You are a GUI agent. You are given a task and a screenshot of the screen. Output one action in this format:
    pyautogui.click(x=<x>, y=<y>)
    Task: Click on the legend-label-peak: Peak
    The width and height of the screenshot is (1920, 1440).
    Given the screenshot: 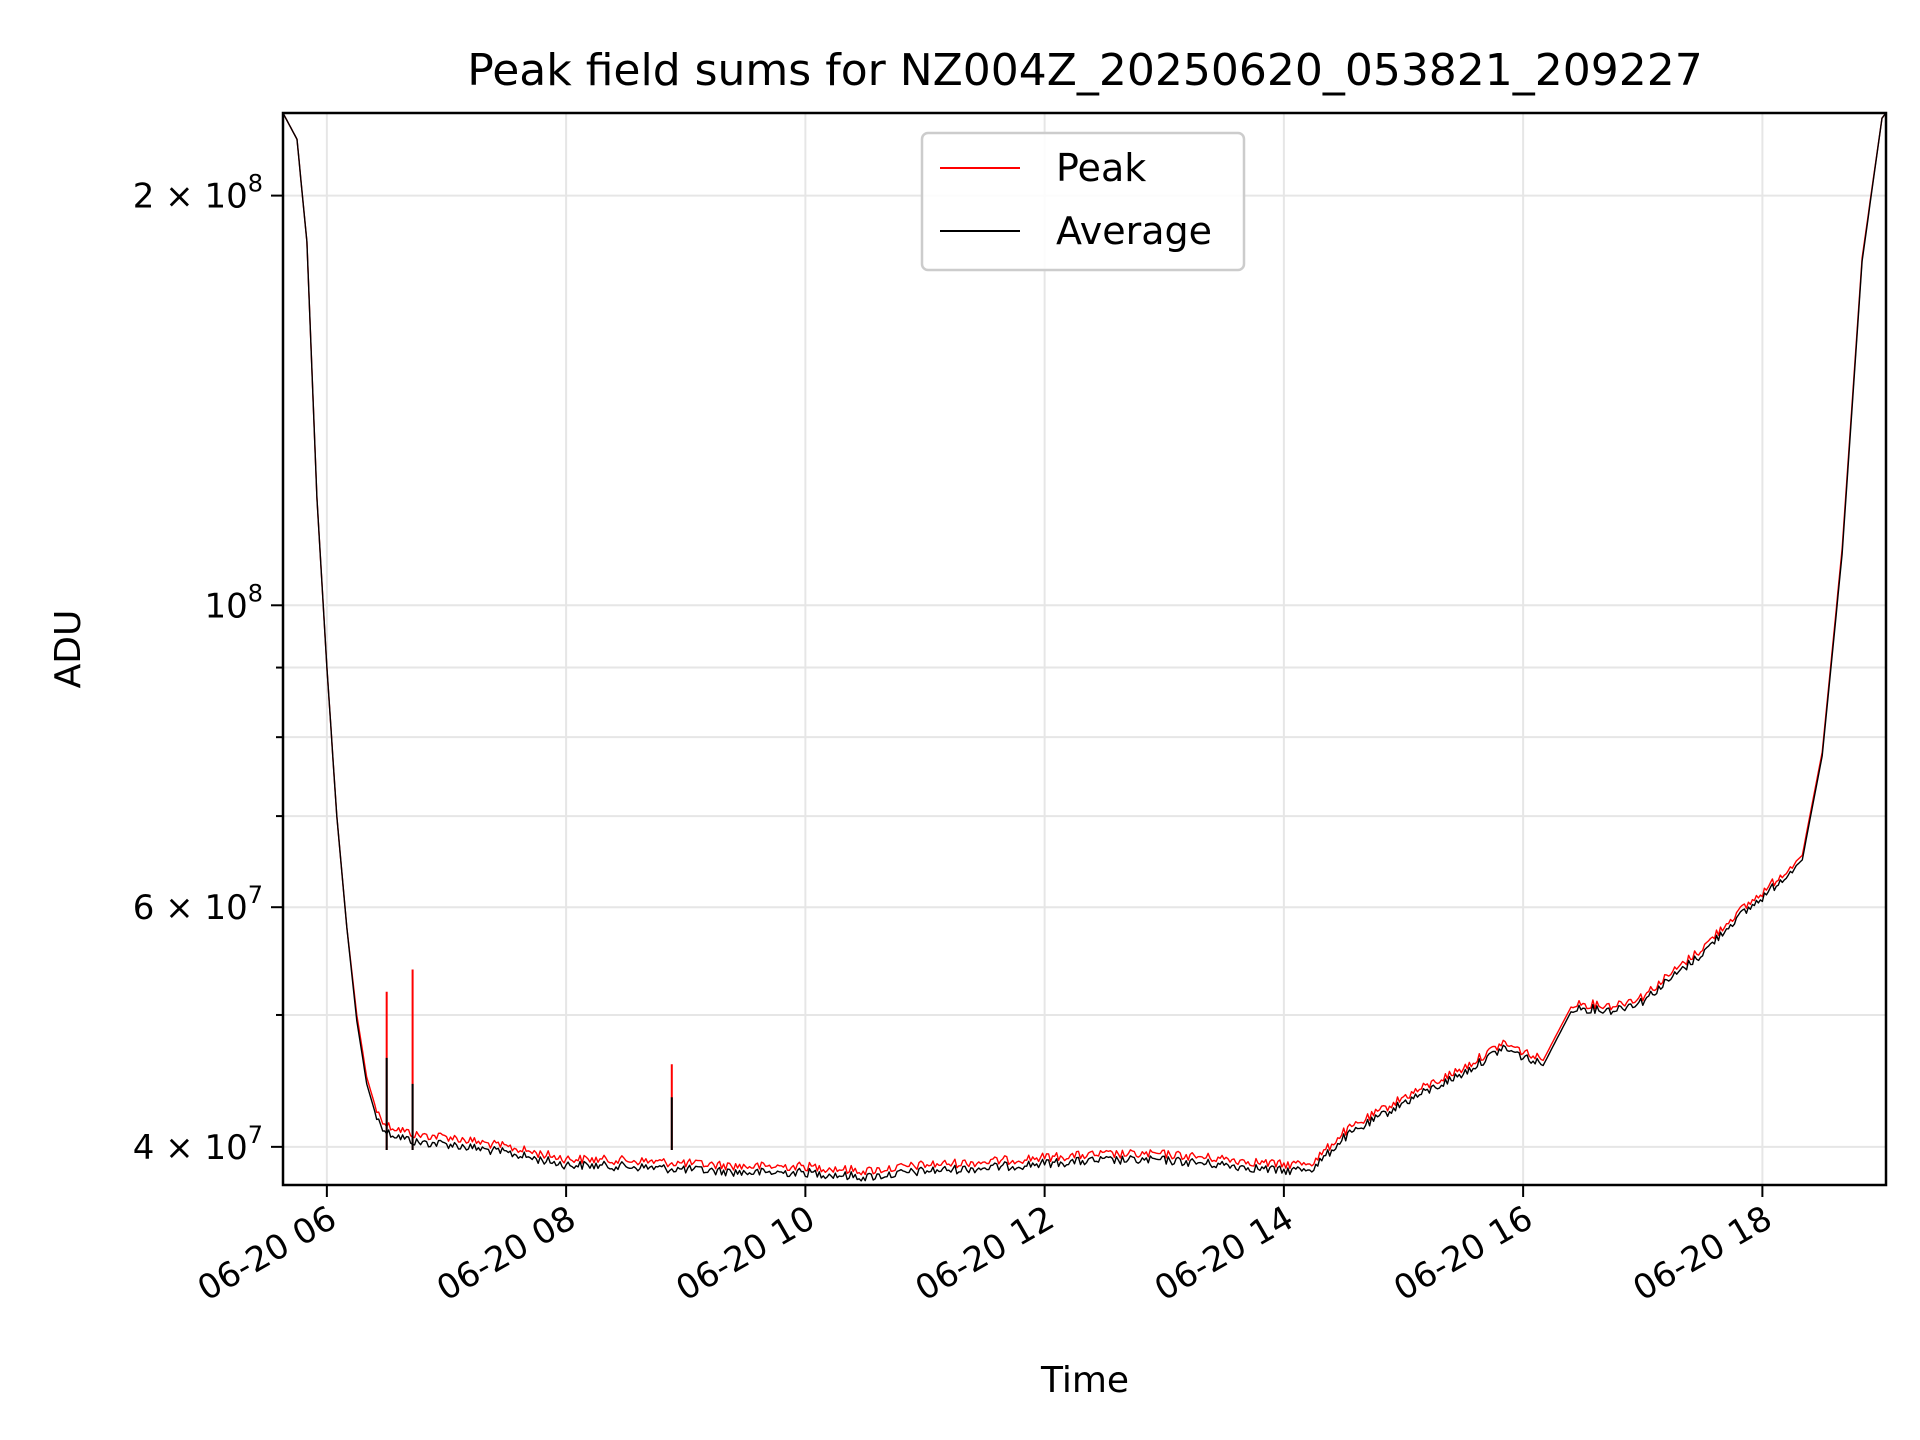 What is the action you would take?
    pyautogui.click(x=1101, y=168)
    